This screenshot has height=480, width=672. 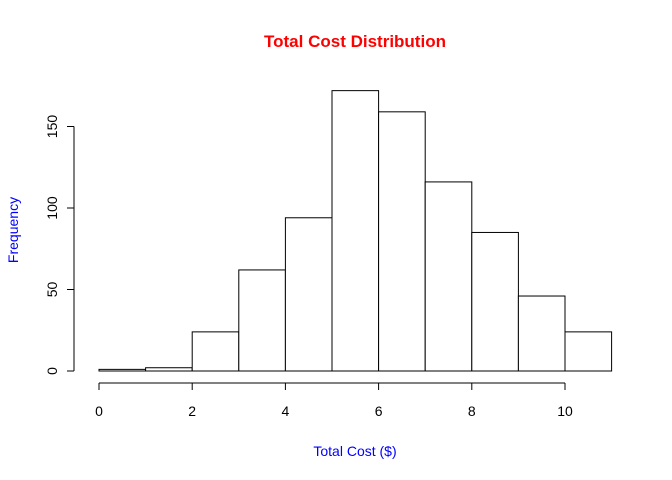 I want to click on x-tick-label: 4, so click(x=286, y=411).